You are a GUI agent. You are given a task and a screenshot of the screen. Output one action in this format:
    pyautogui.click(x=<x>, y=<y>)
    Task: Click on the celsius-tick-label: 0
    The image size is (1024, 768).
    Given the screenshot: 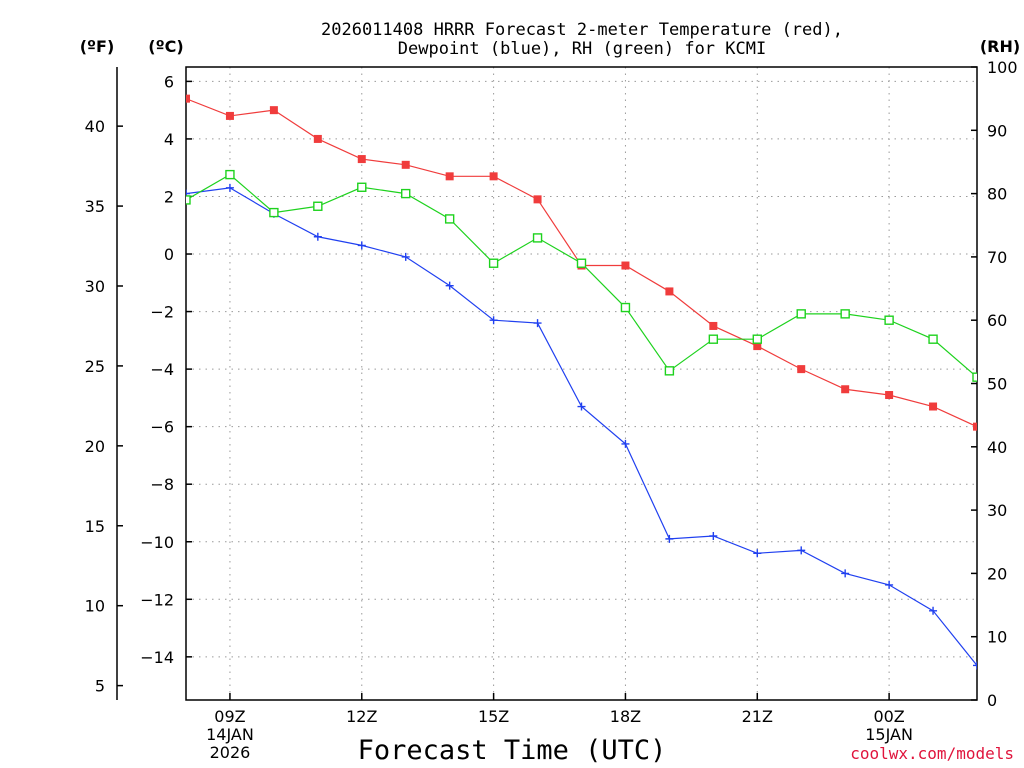 What is the action you would take?
    pyautogui.click(x=169, y=254)
    